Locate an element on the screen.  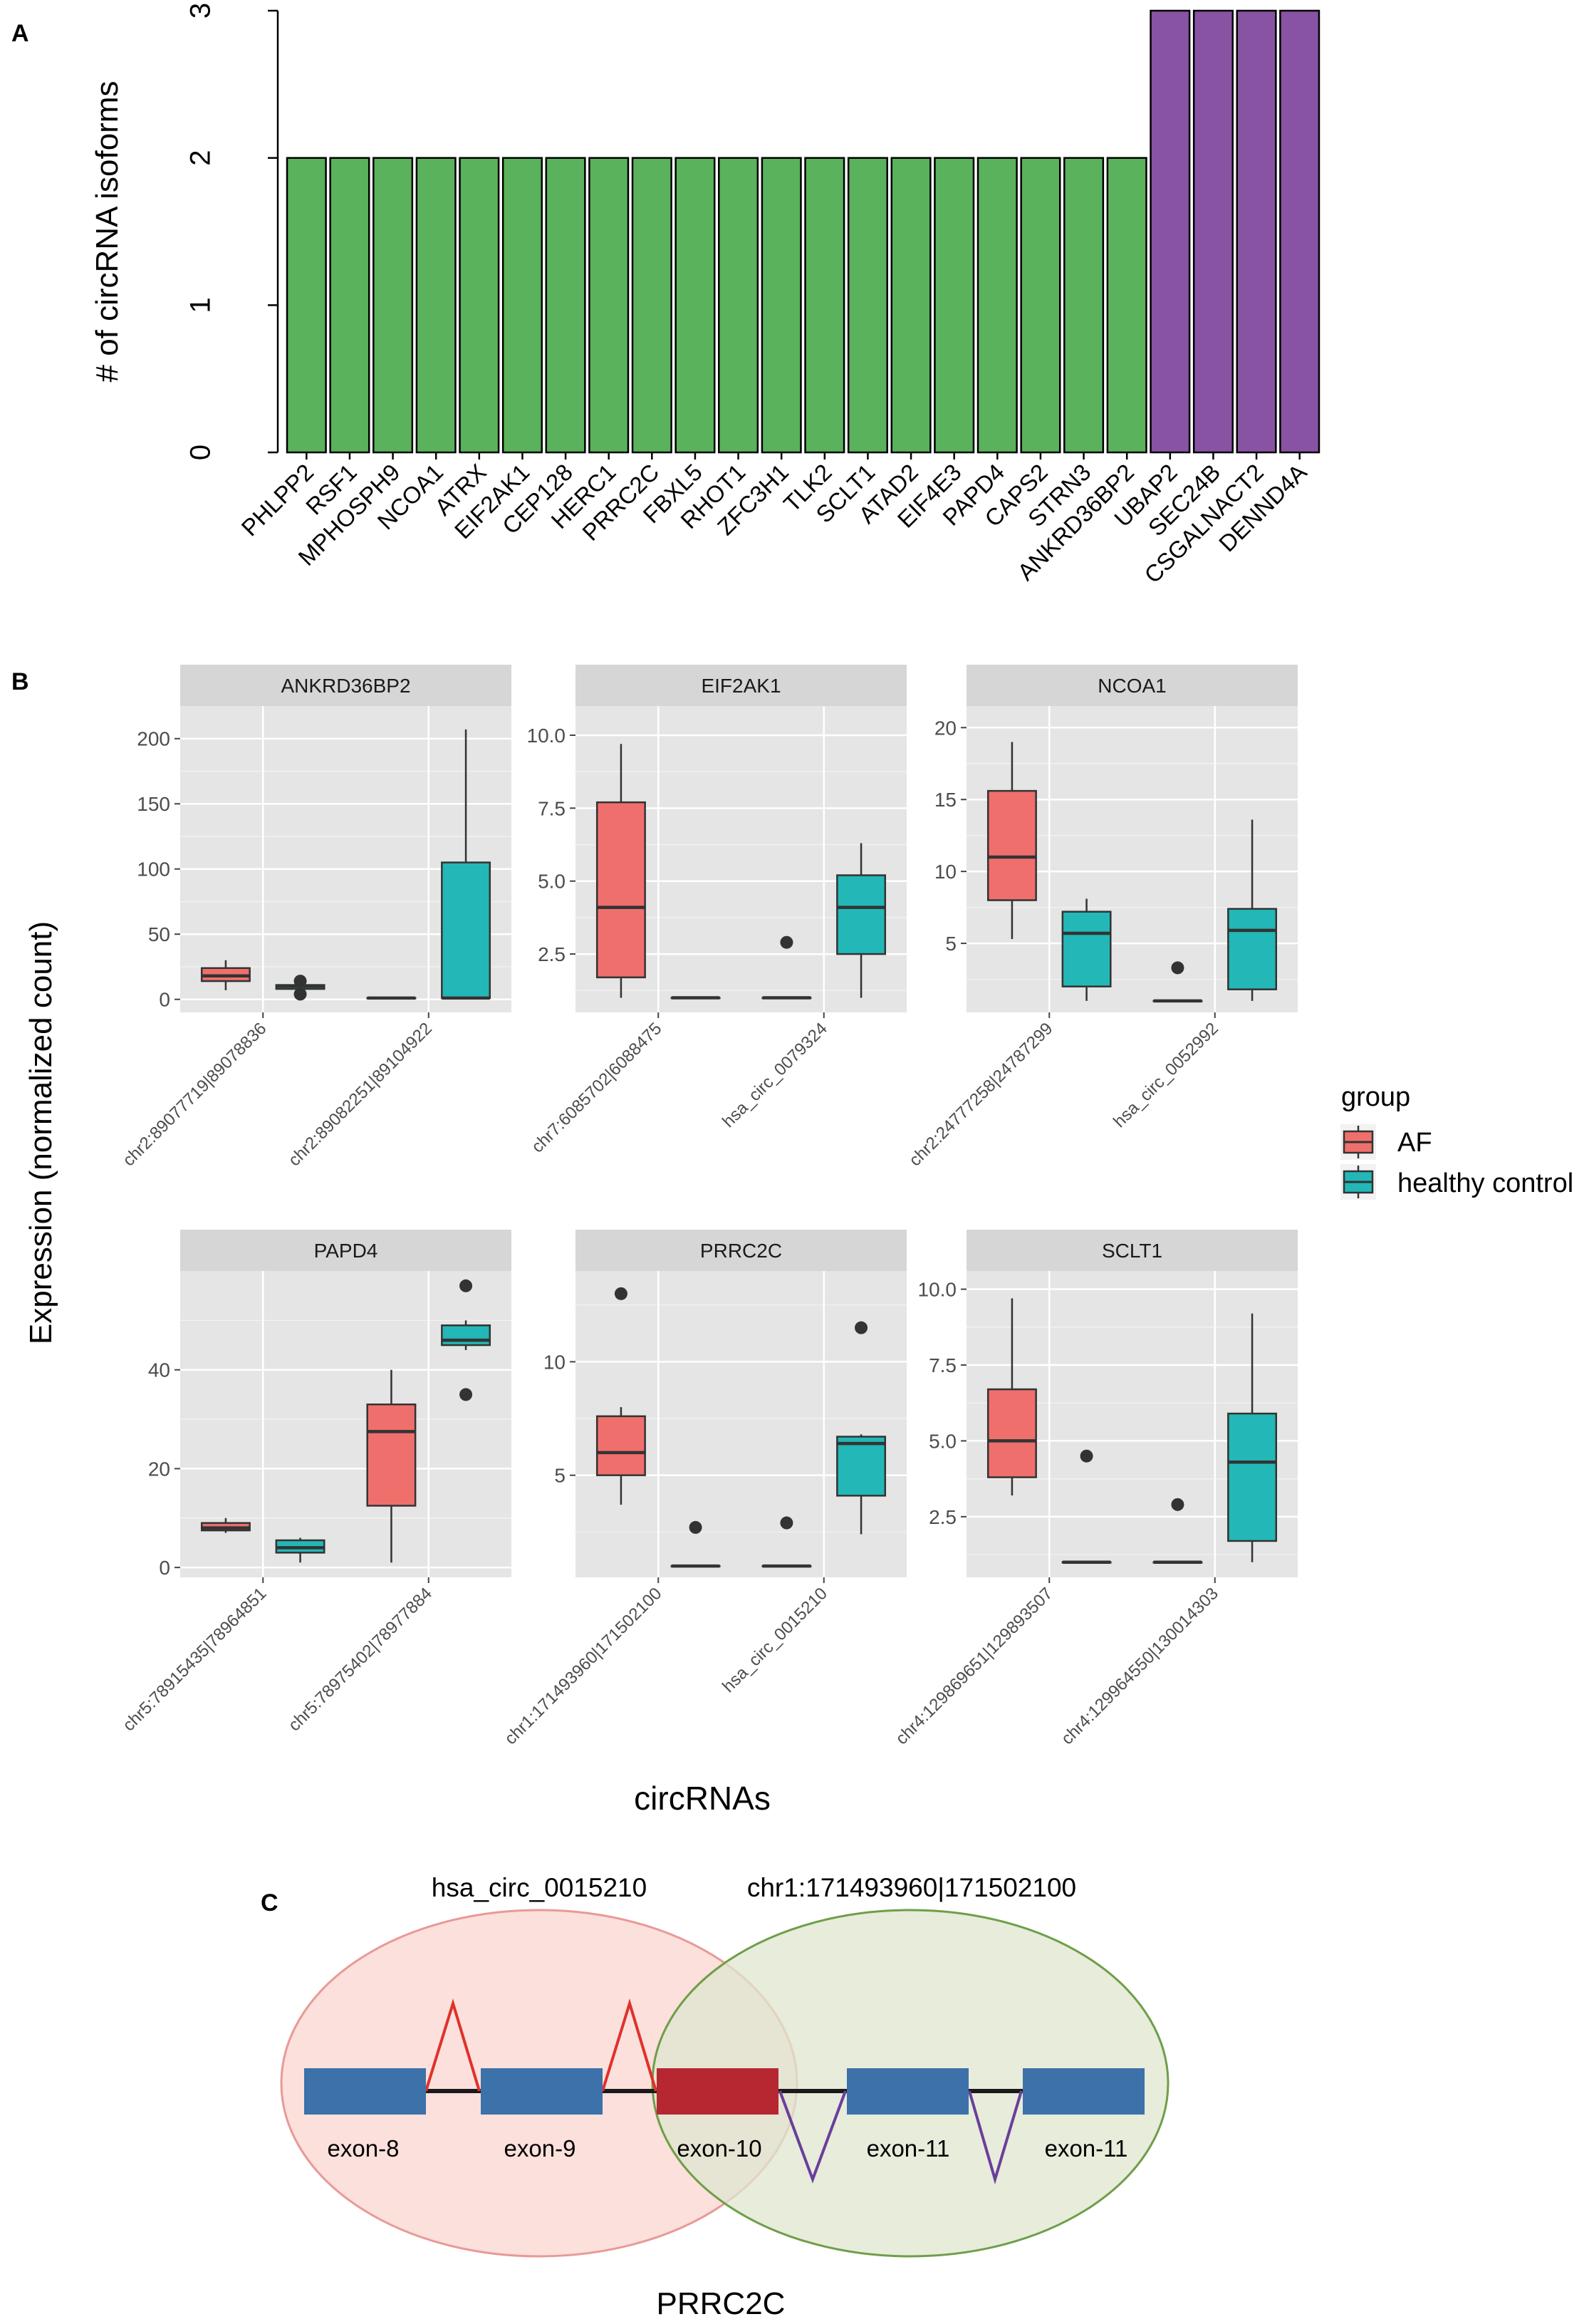
exon-label-10: exon-10 is located at coordinates (719, 2148).